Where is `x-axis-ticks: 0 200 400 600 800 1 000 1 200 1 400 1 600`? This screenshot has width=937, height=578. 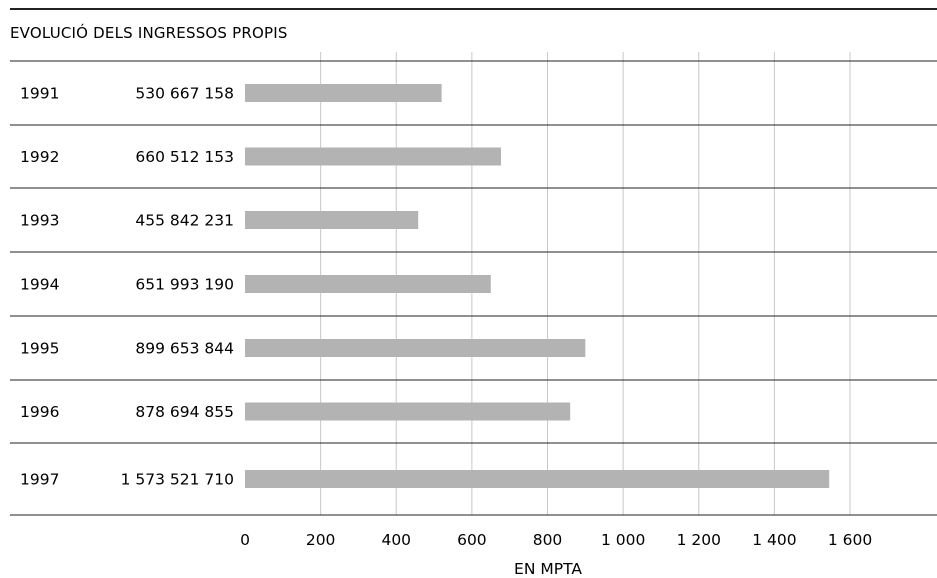 x-axis-ticks: 0 200 400 600 800 1 000 1 200 1 400 1 600 is located at coordinates (556, 540).